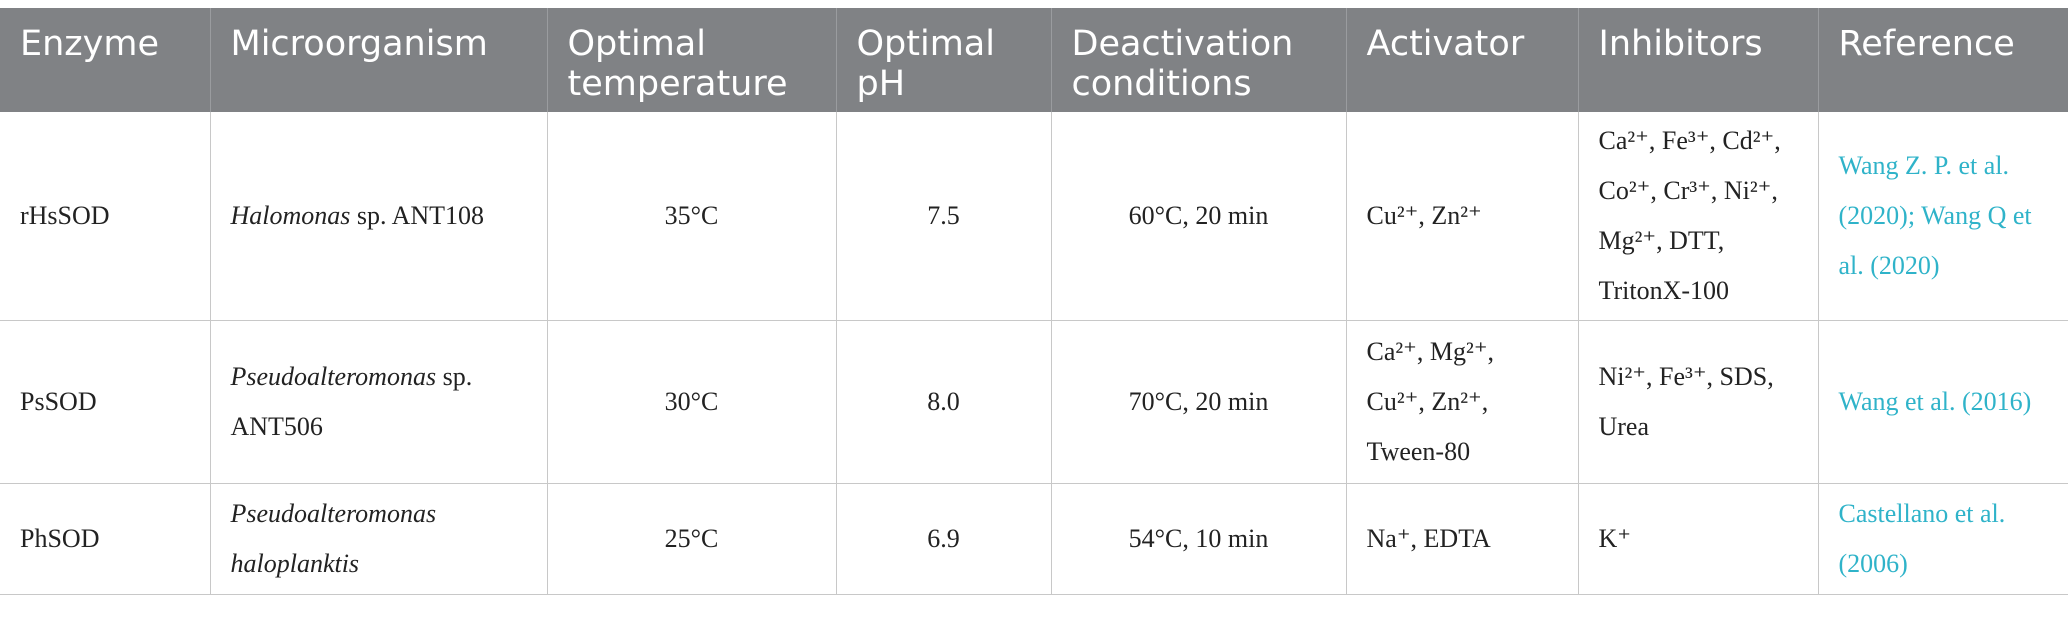  I want to click on cell-microorganism: Halomonas sp. ANT108, so click(379, 216).